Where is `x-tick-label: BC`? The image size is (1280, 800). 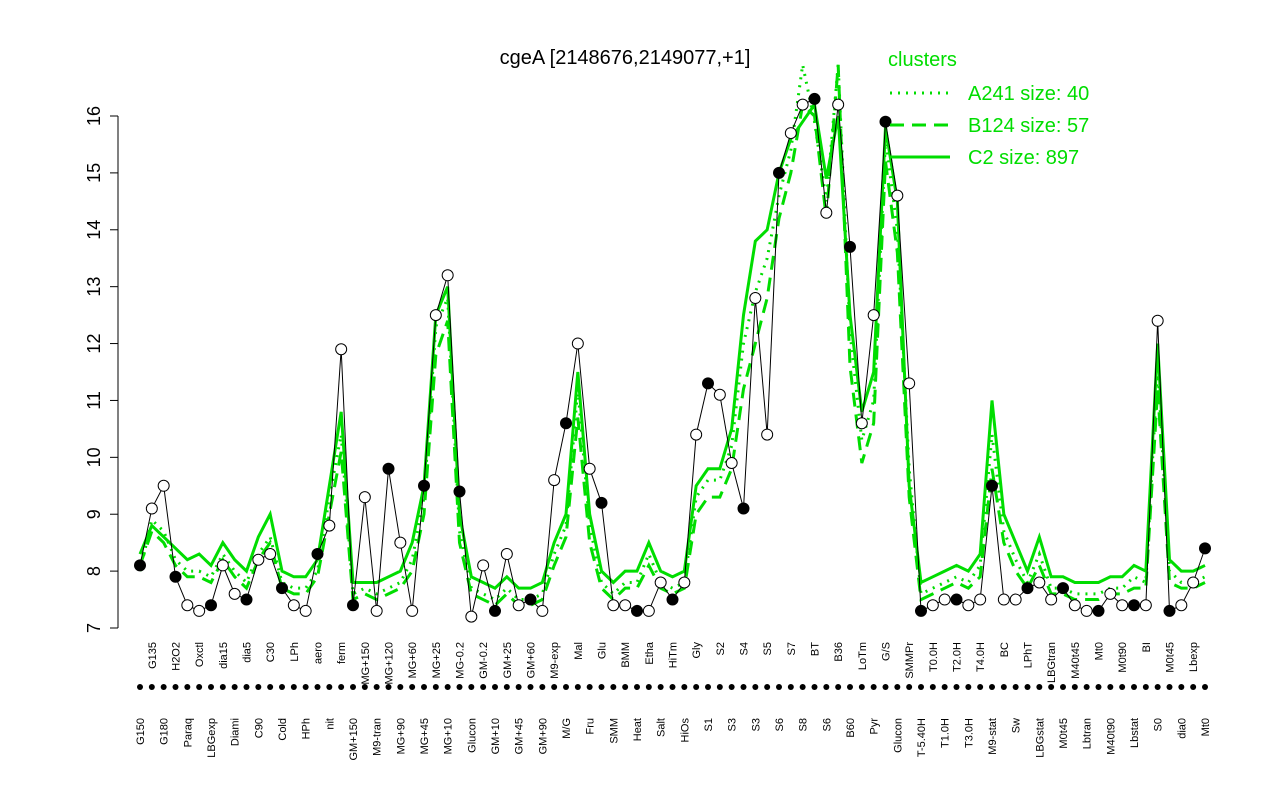
x-tick-label: BC is located at coordinates (1005, 649).